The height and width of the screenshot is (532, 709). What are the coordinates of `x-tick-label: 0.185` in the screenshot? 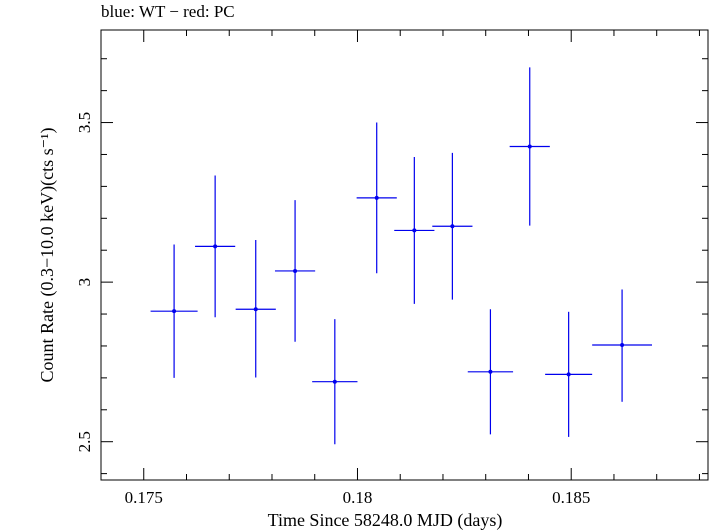 It's located at (571, 497).